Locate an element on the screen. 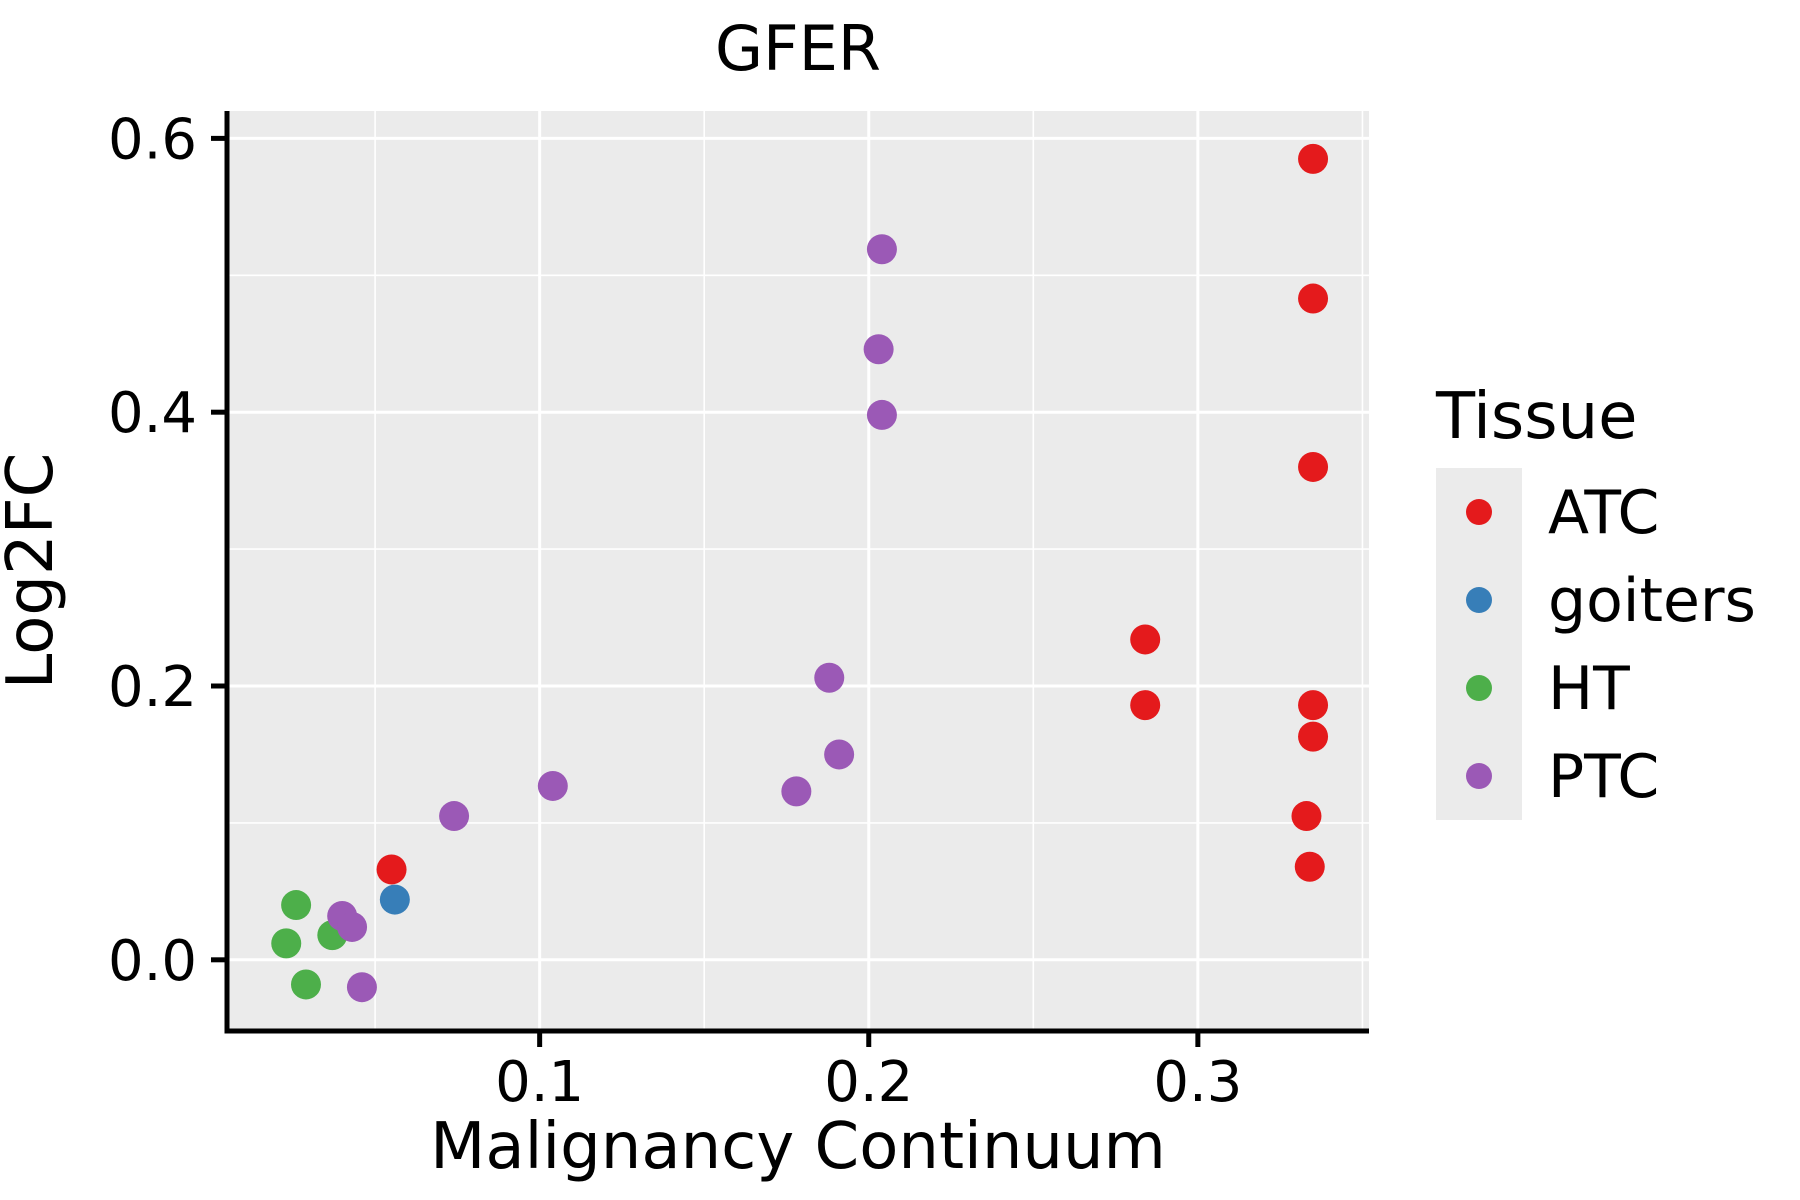  legend-title: Tissue is located at coordinates (1536, 417).